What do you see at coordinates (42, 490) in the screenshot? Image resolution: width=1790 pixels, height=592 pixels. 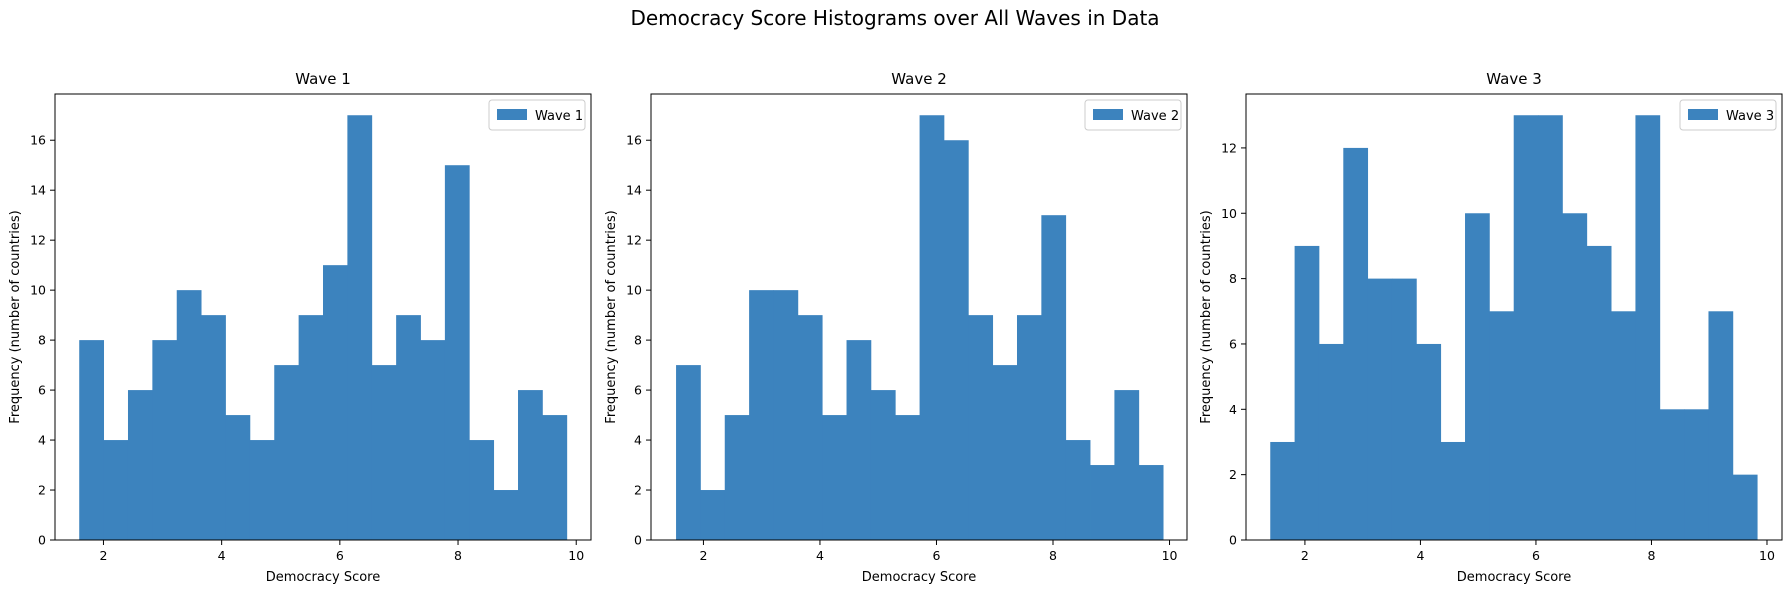 I see `y-tick-label: 2` at bounding box center [42, 490].